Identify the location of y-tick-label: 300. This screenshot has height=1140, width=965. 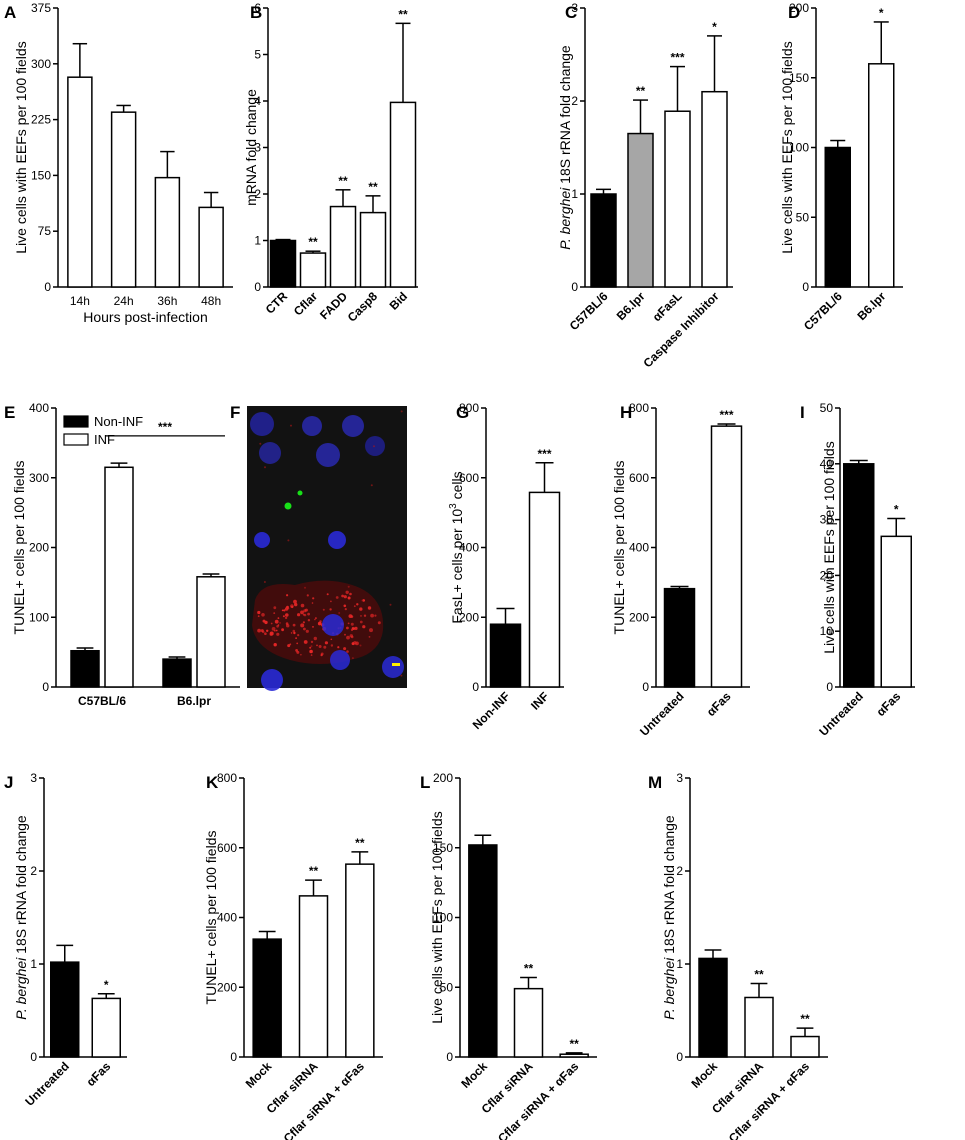
(41, 64).